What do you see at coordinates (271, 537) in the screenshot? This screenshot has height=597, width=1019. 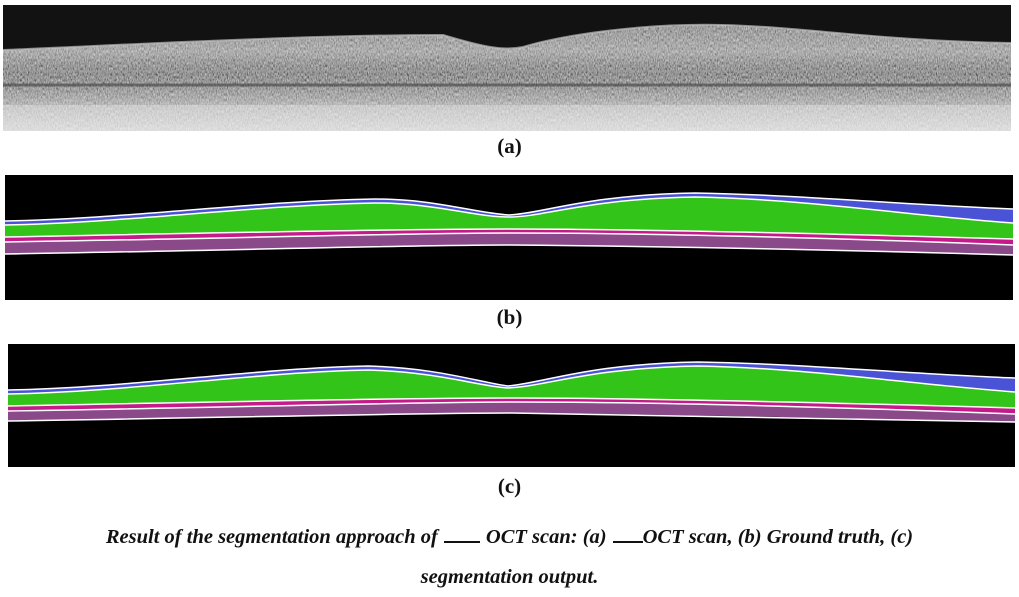 I see `caption-part-1: Result of the segmentation approach of` at bounding box center [271, 537].